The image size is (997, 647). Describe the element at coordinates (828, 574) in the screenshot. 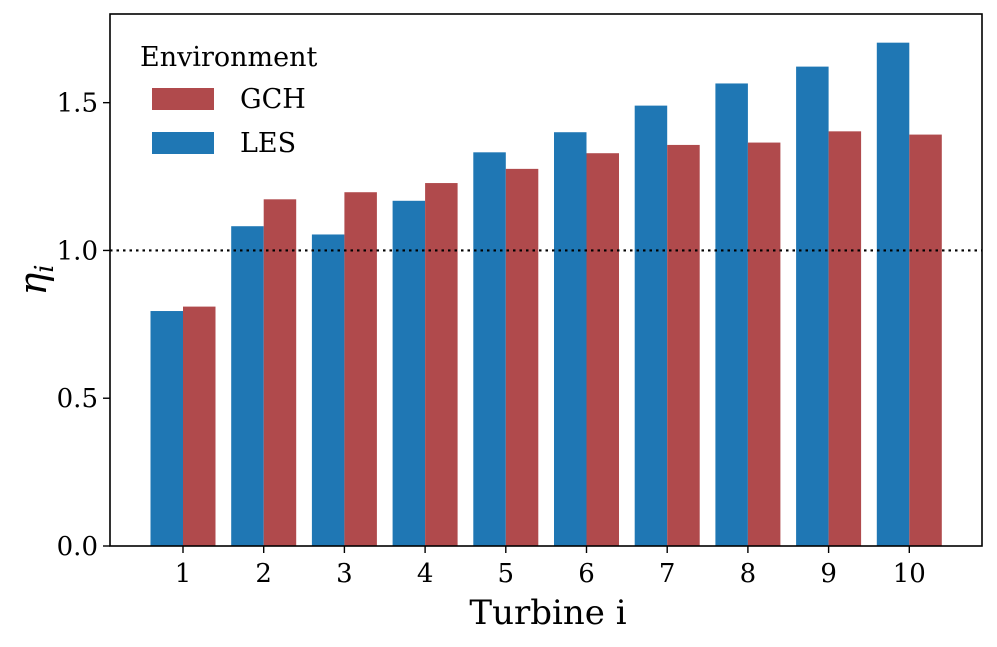

I see `x-tick-label: 9` at that location.